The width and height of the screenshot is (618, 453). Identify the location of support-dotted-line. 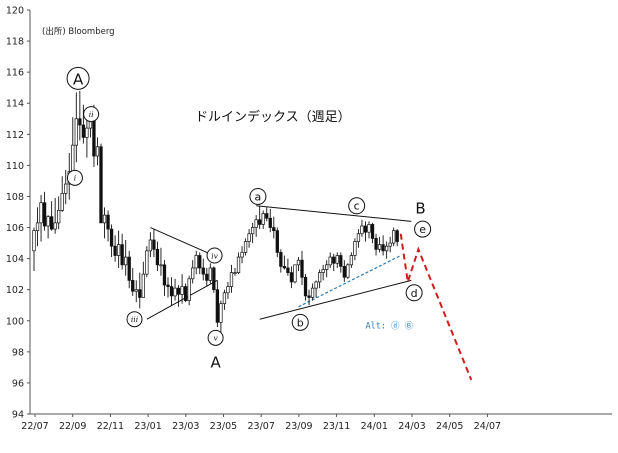
(350, 281).